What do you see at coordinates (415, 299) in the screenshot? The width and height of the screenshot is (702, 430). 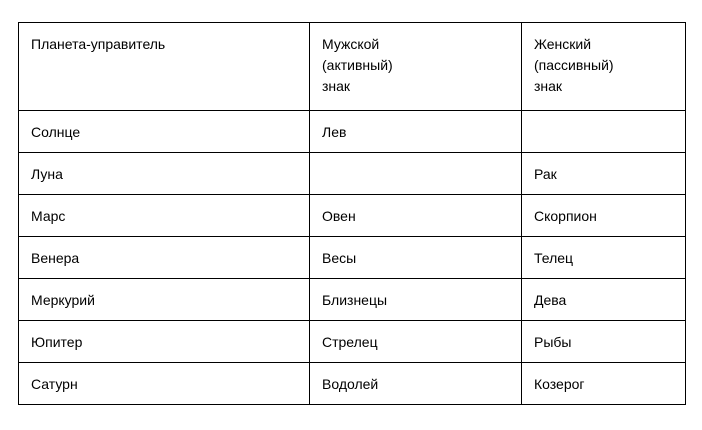 I see `cell-male-sign: Близнецы` at bounding box center [415, 299].